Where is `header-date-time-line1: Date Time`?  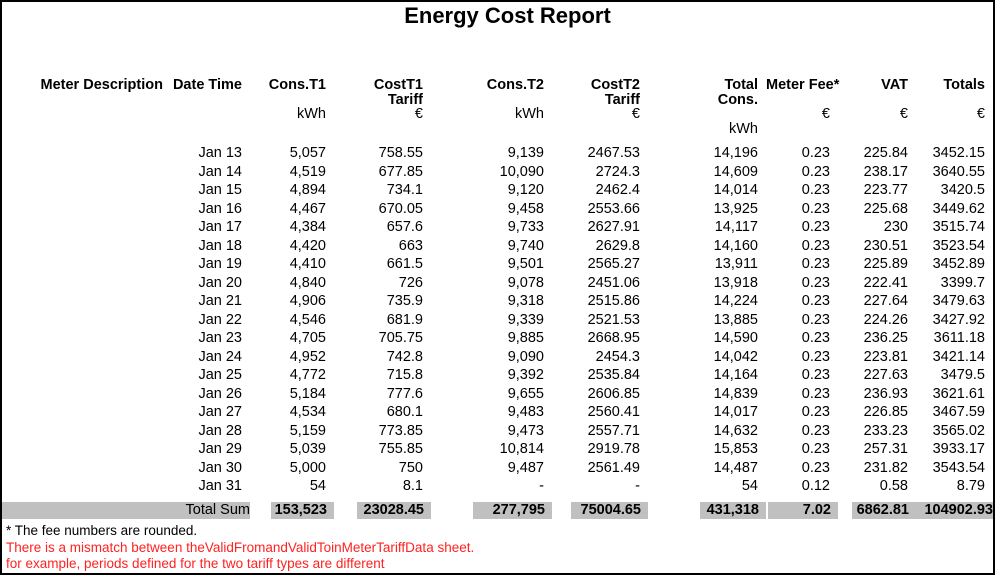 header-date-time-line1: Date Time is located at coordinates (207, 85).